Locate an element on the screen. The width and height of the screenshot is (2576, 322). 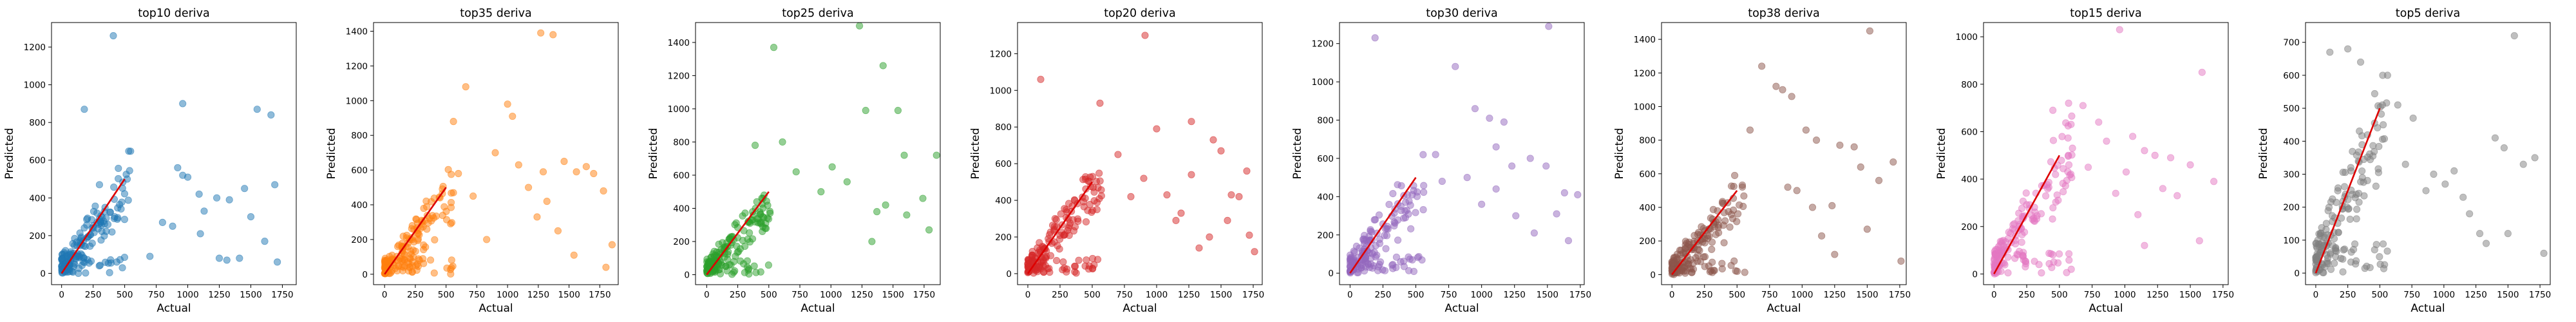
x-axis-label: Actual is located at coordinates (1461, 309).